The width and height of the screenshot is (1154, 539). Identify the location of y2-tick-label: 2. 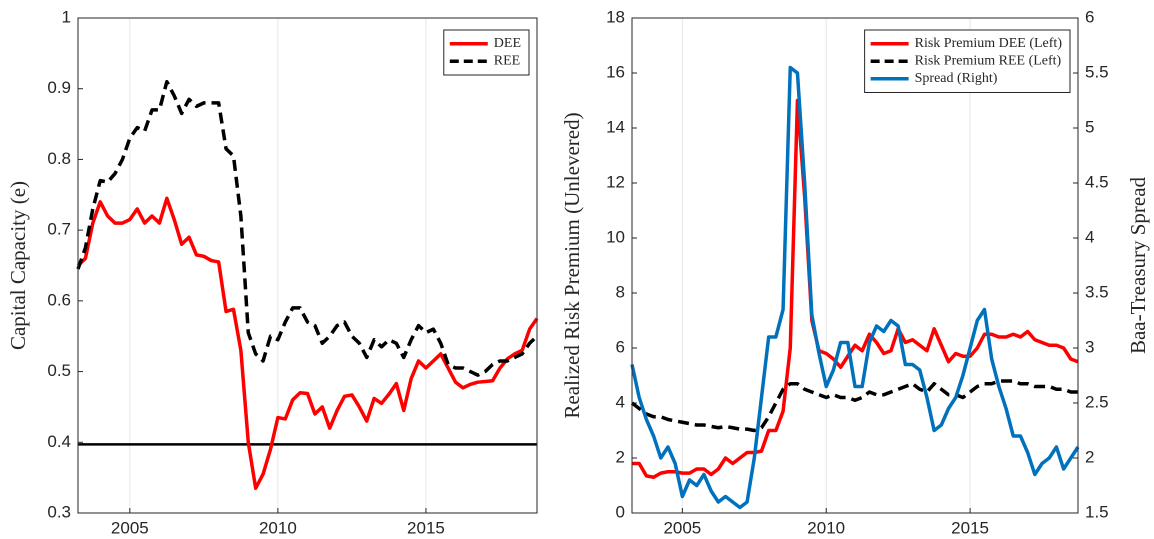
(1089, 456).